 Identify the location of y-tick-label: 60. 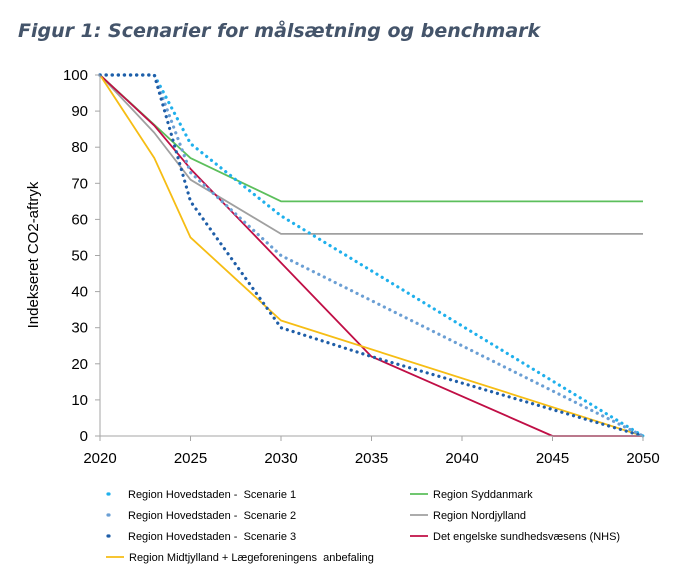
(79, 219).